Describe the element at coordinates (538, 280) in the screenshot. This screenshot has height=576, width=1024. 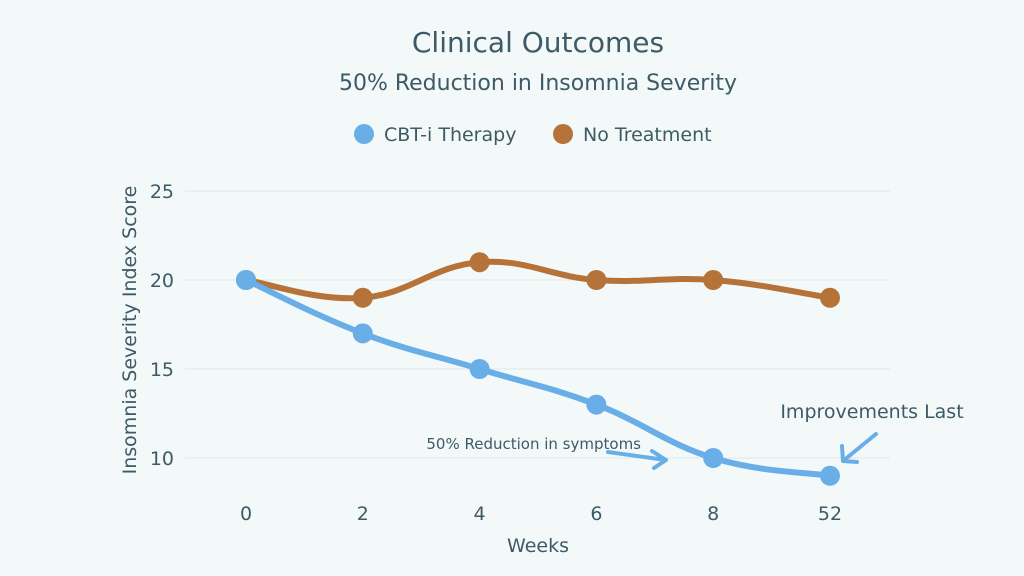
I see `series-line` at that location.